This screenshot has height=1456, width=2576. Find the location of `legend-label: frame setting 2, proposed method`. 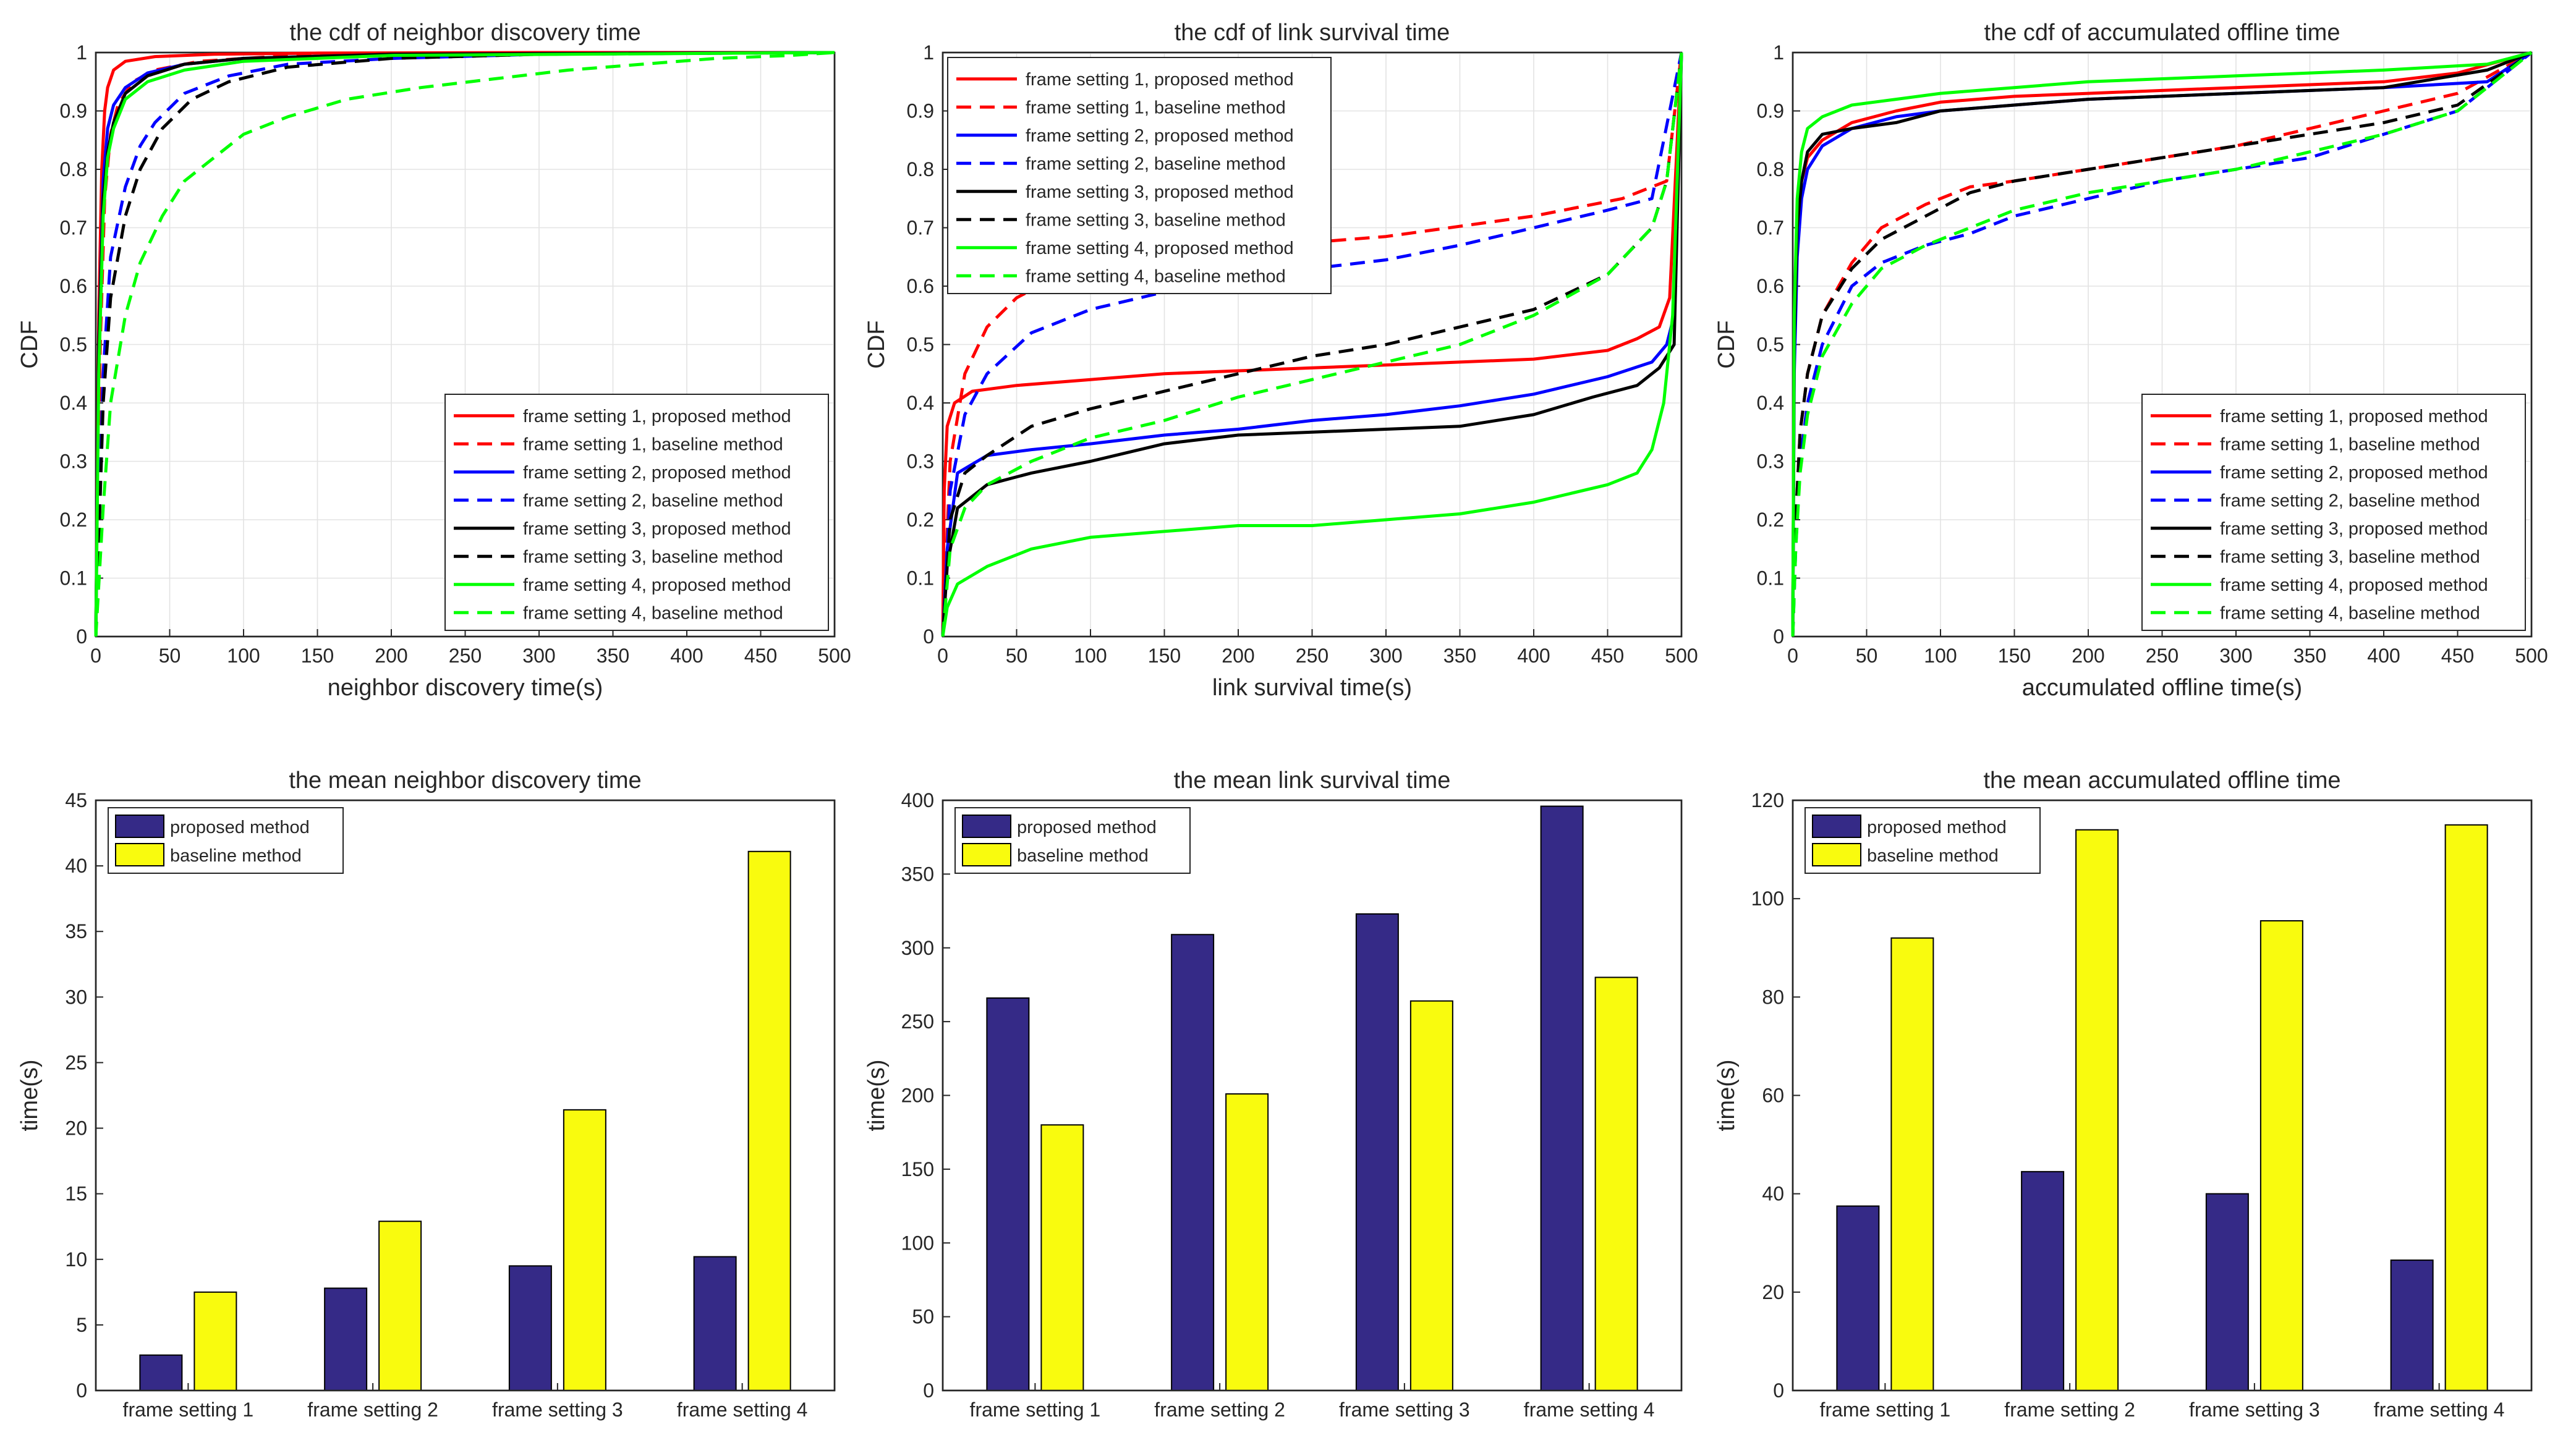

legend-label: frame setting 2, proposed method is located at coordinates (1160, 136).